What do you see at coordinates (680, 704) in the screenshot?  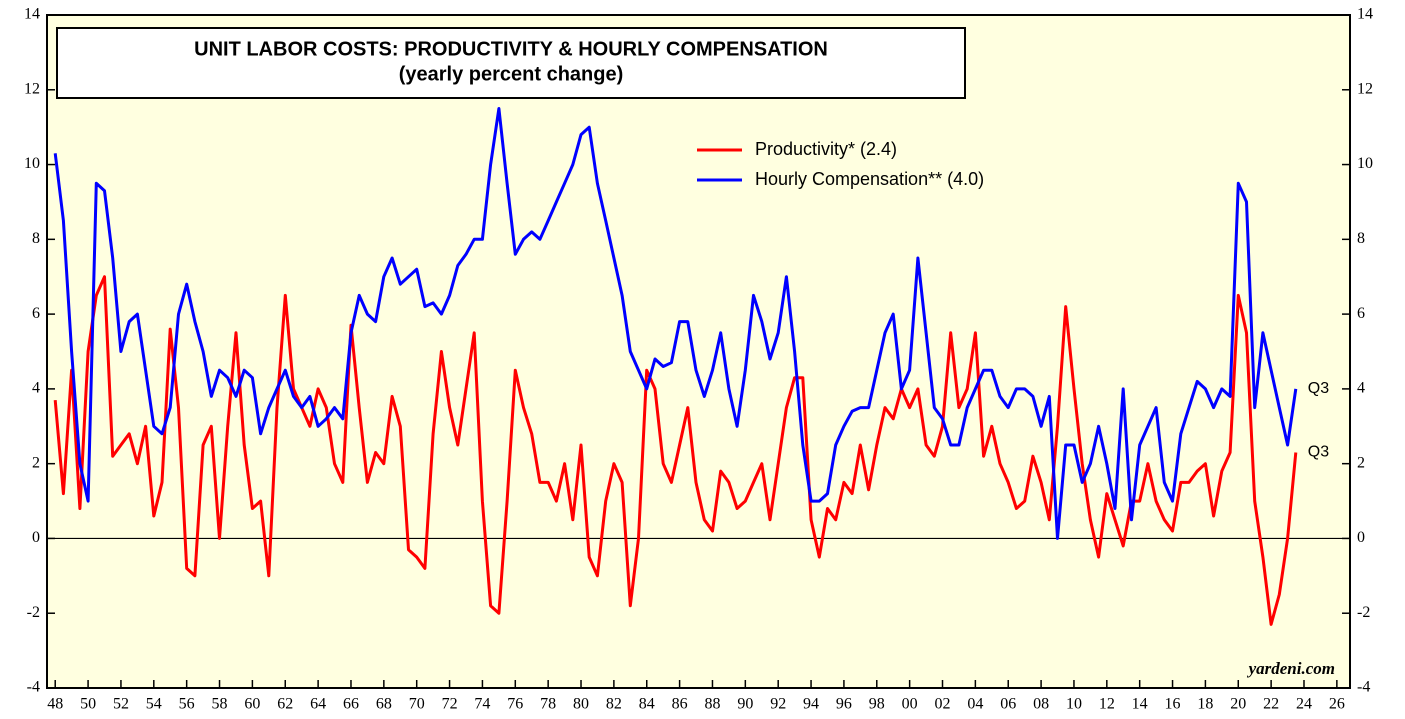 I see `x-tick-label: 86` at bounding box center [680, 704].